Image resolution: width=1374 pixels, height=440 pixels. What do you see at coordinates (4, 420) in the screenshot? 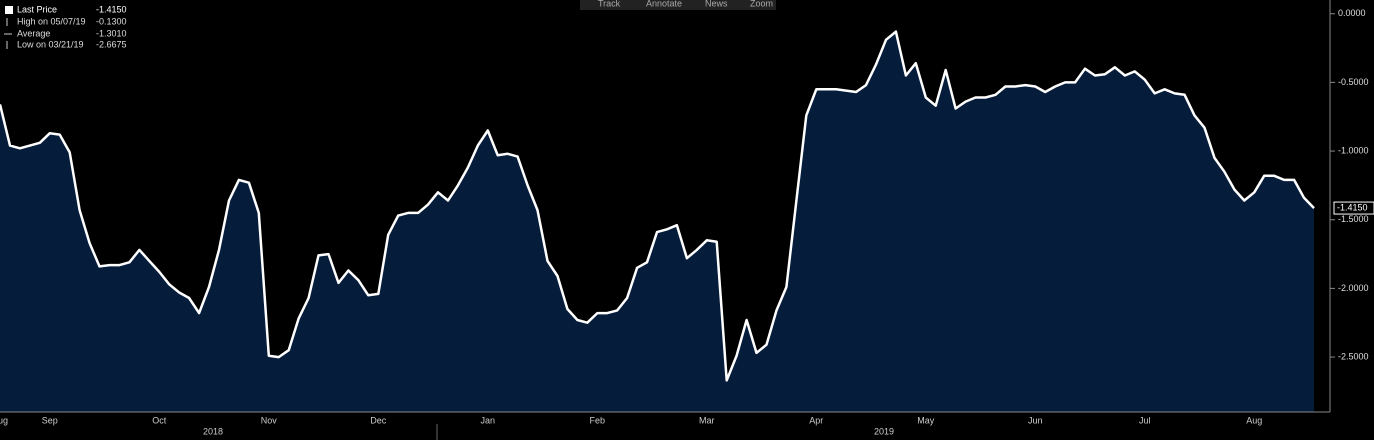
I see `x-tick-label: ug` at bounding box center [4, 420].